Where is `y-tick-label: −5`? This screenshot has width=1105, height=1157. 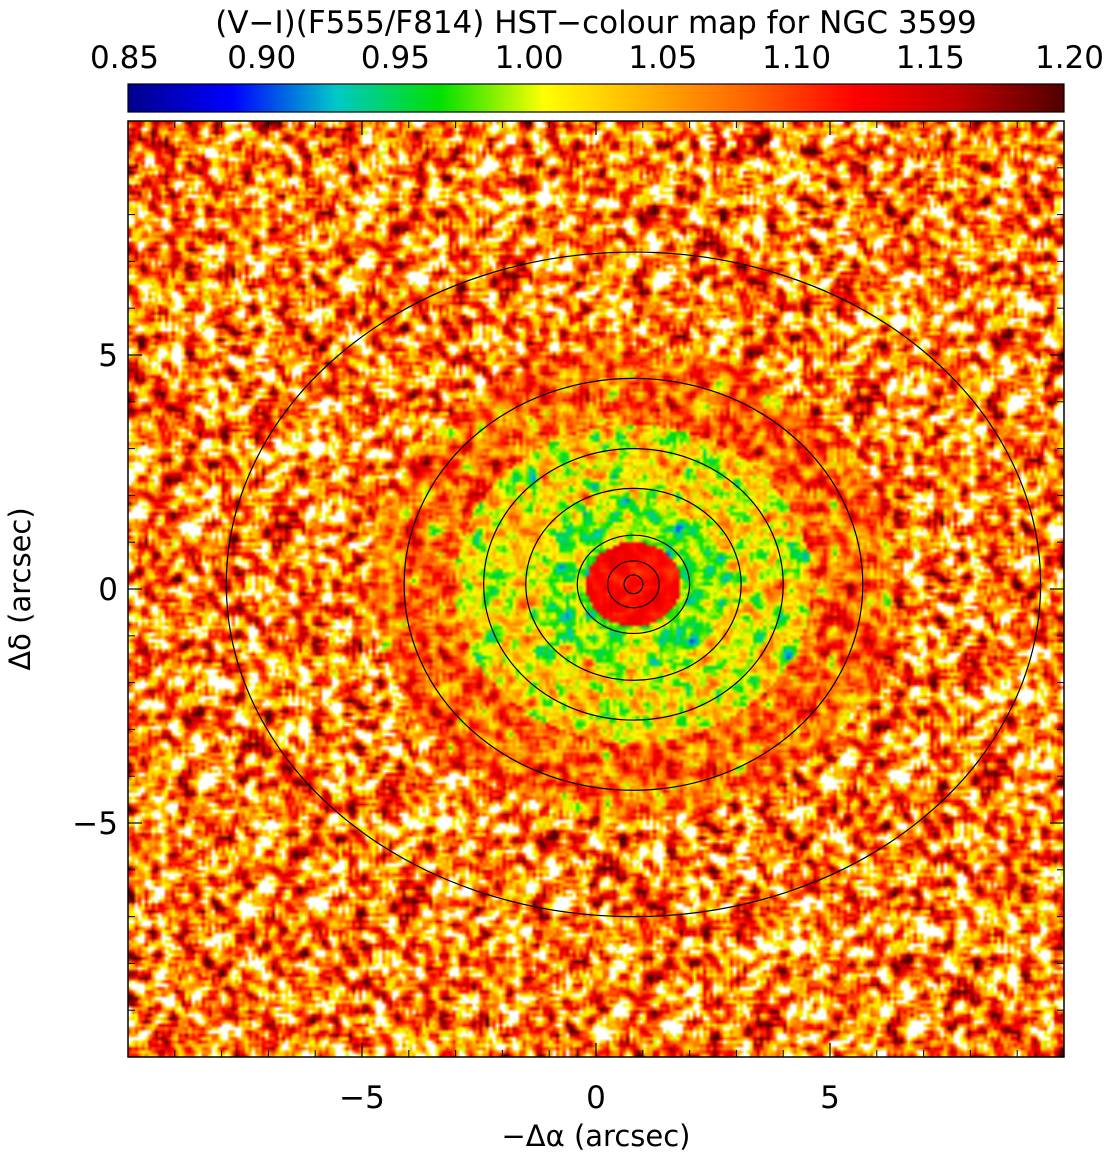 y-tick-label: −5 is located at coordinates (95, 824).